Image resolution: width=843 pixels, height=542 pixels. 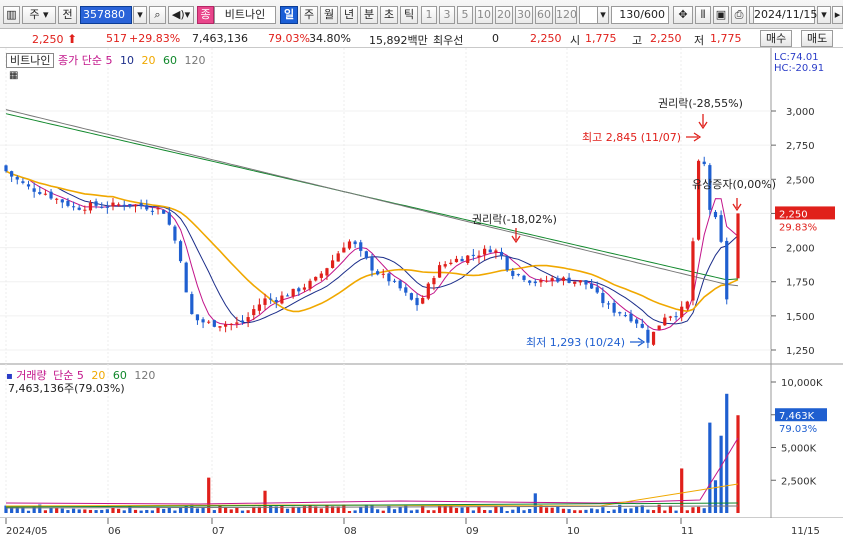 I want to click on hc-value: HC:-20.91, so click(x=799, y=68).